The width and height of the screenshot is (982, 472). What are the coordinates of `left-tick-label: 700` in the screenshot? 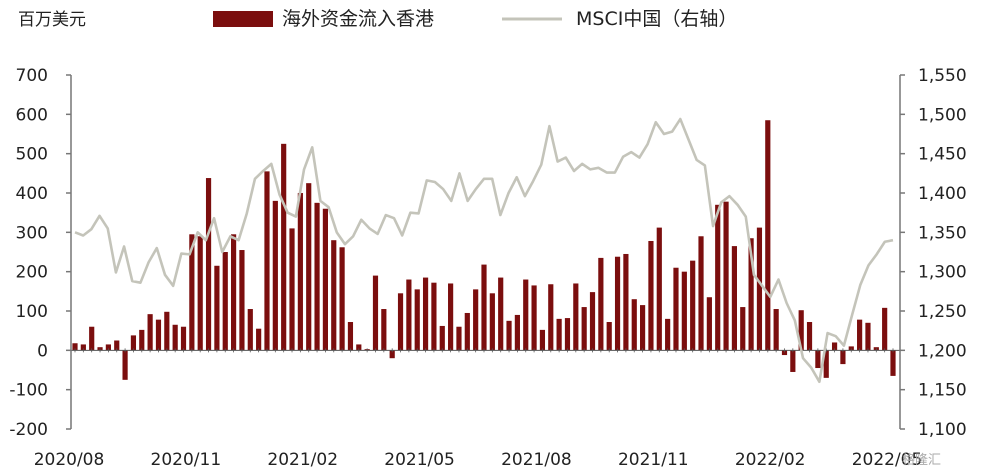 It's located at (32, 76).